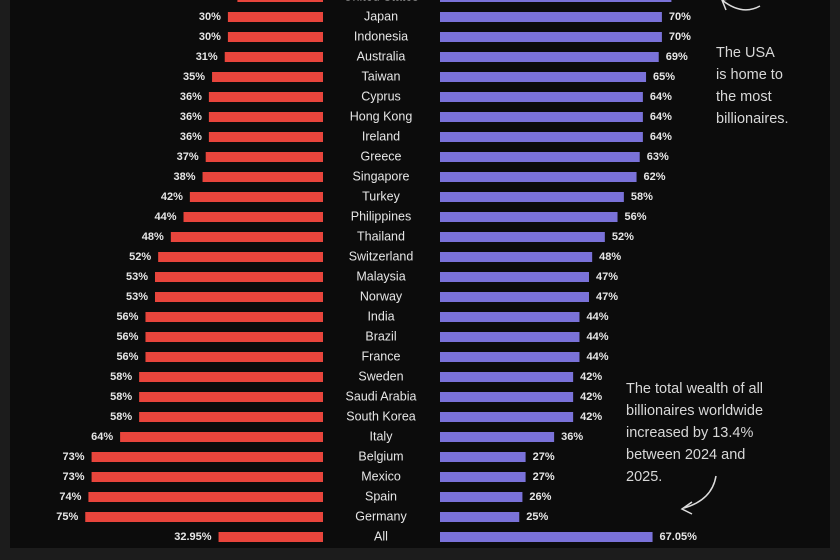 This screenshot has height=560, width=840. I want to click on category-label: Turkey, so click(381, 196).